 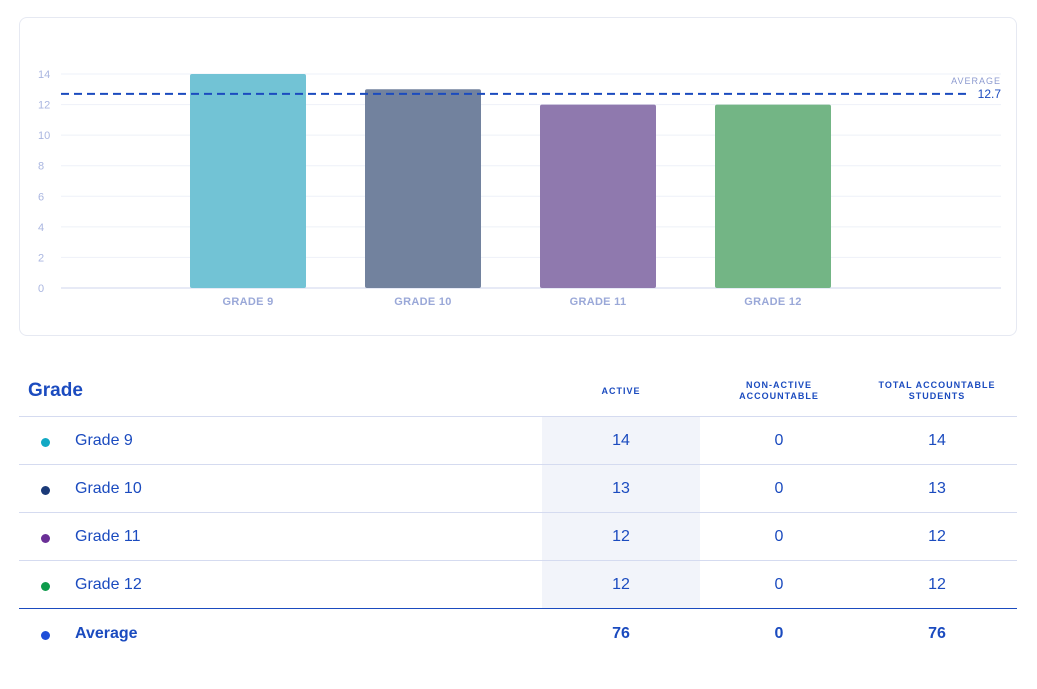 I want to click on x-tick-label: GRADE 11, so click(x=598, y=302).